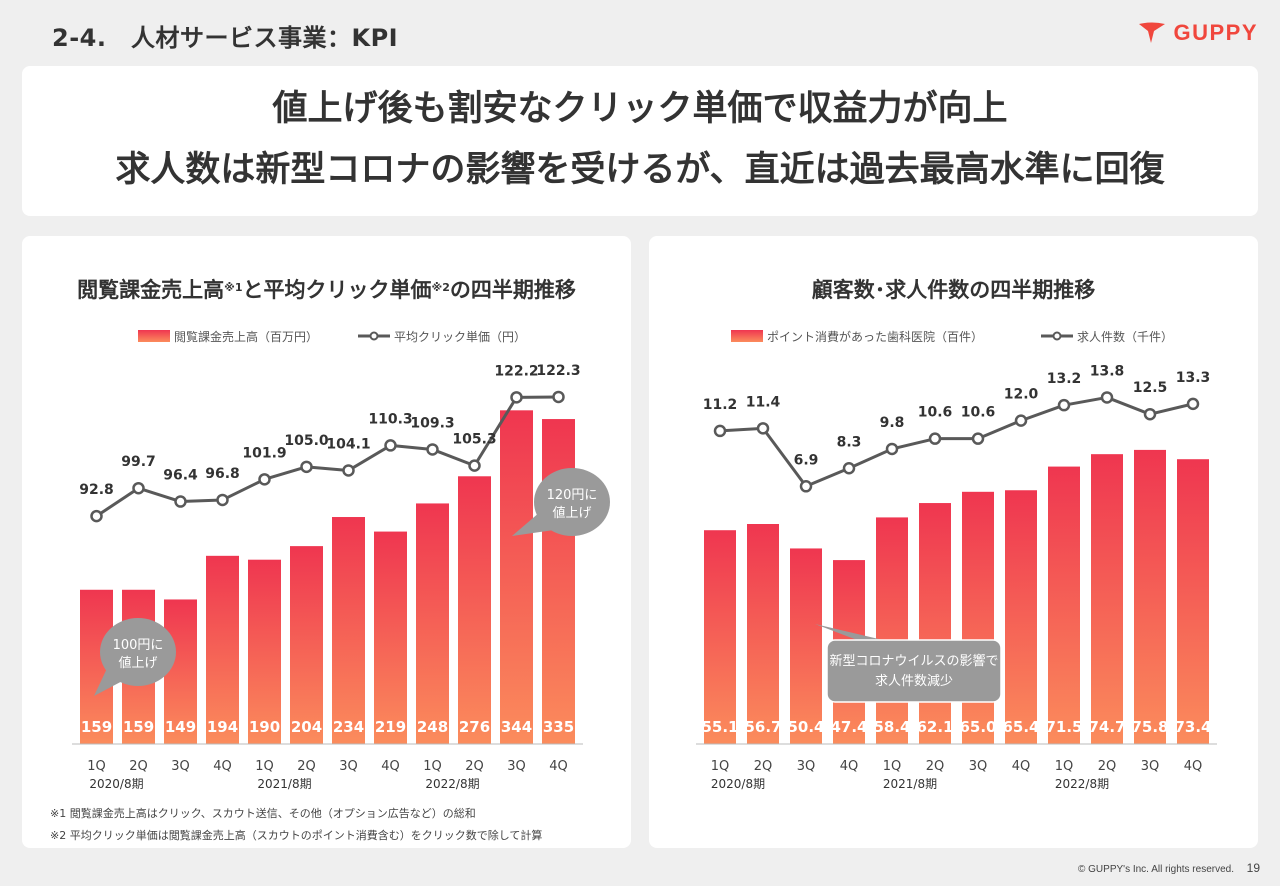 This screenshot has width=1280, height=886. I want to click on bar-value-label: 62.1, so click(934, 727).